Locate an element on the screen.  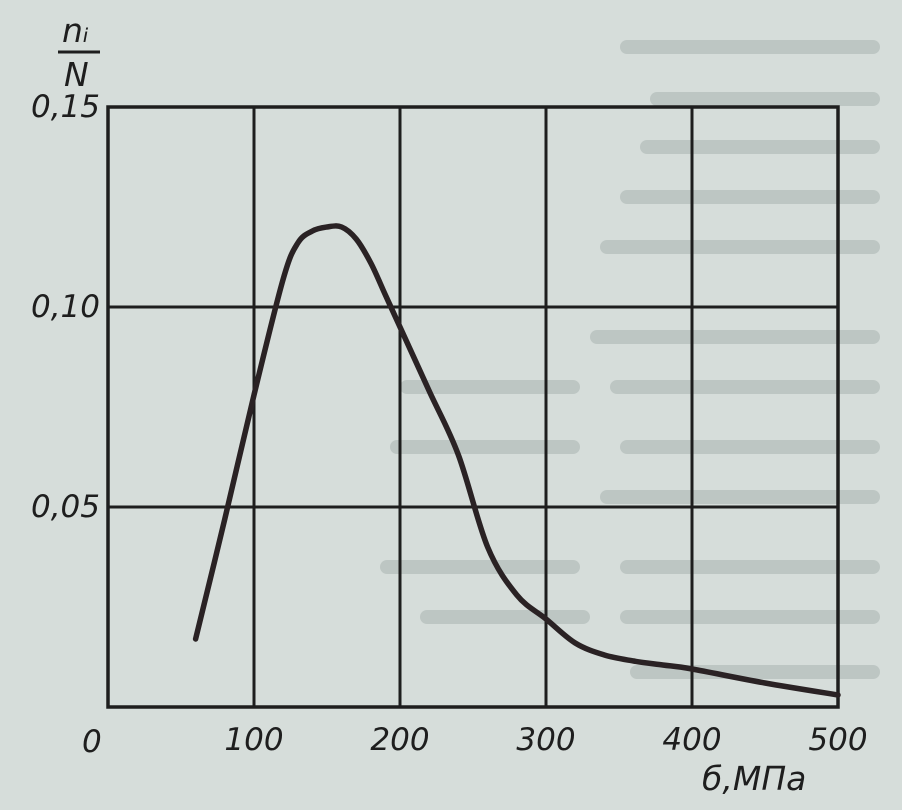
y-tick-label: 0,05 is located at coordinates (65, 507).